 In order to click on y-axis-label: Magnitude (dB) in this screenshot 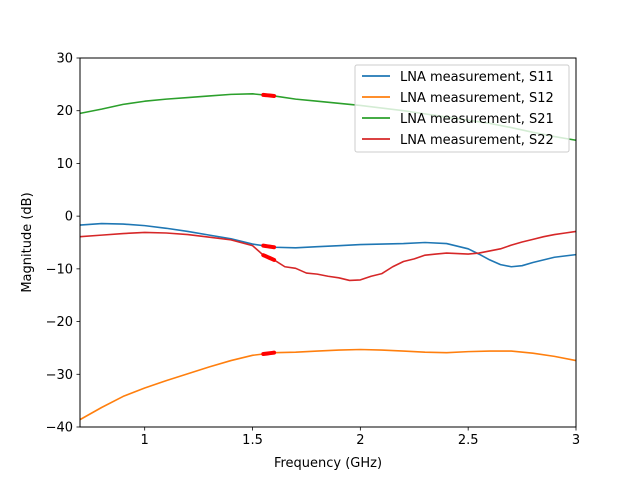, I will do `click(27, 242)`.